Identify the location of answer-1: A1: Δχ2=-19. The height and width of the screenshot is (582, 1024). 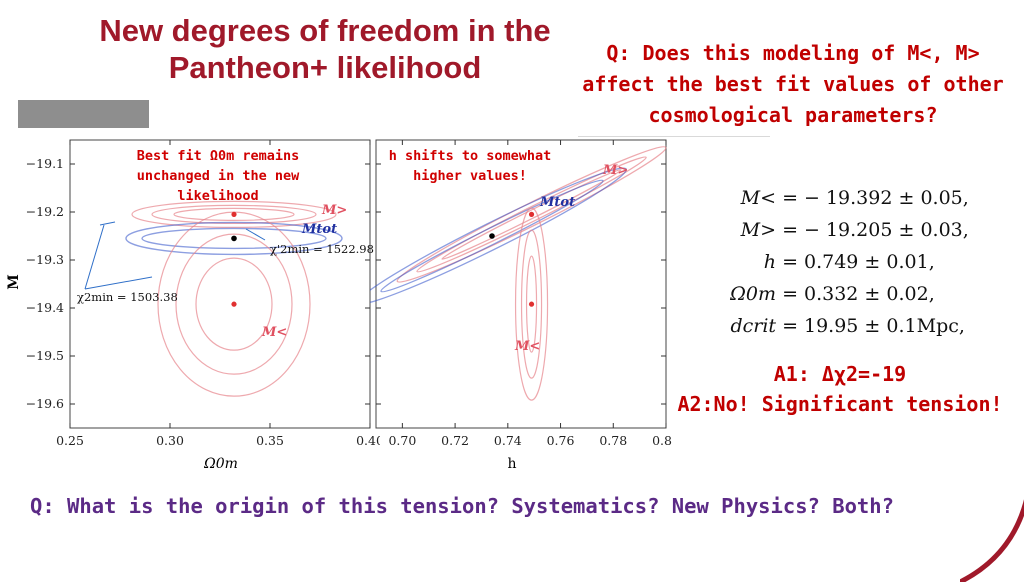
(840, 374).